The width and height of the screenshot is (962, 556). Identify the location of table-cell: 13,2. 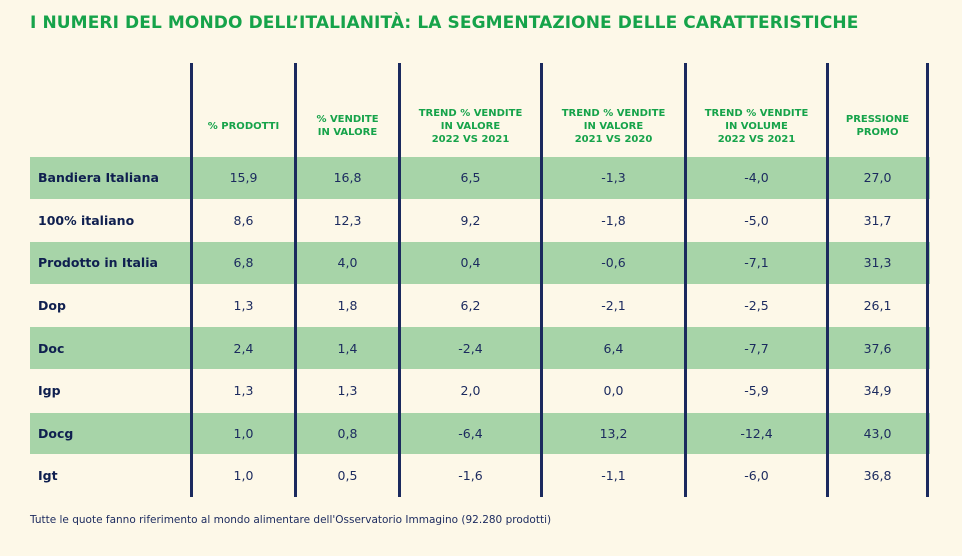
(613, 433).